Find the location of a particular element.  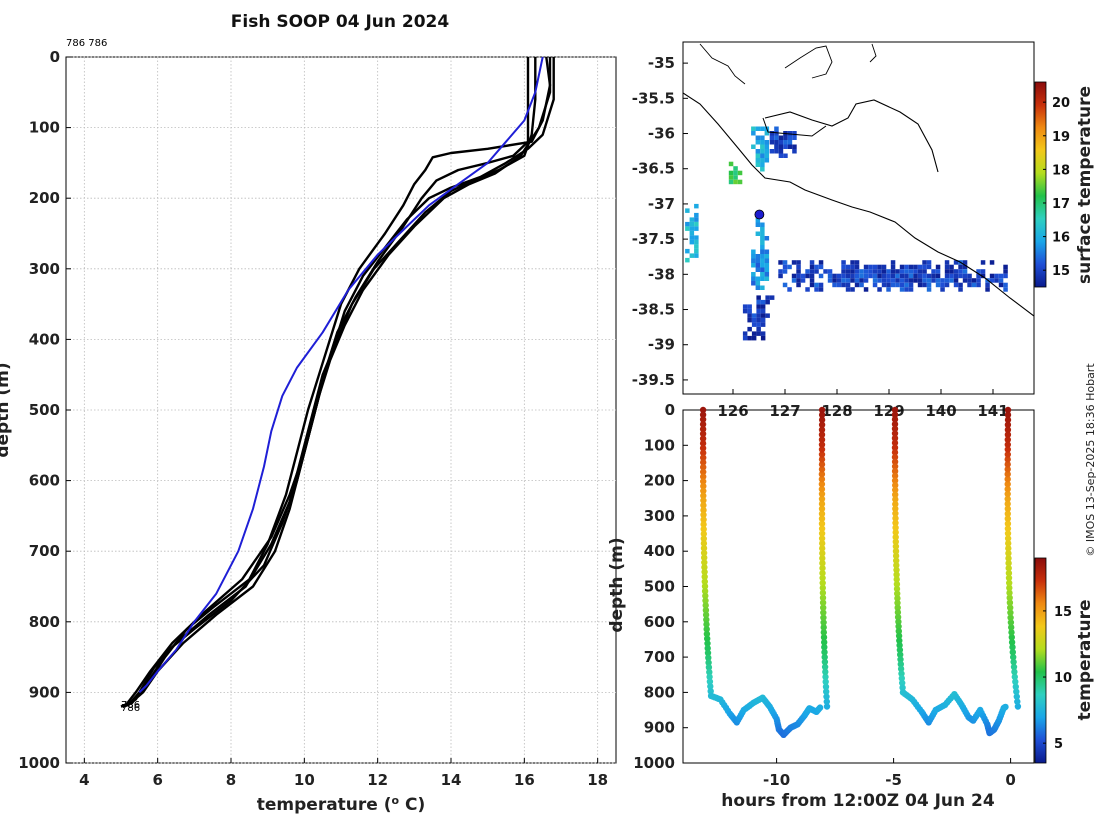

profile-y-tick-label: 600 is located at coordinates (44, 481).